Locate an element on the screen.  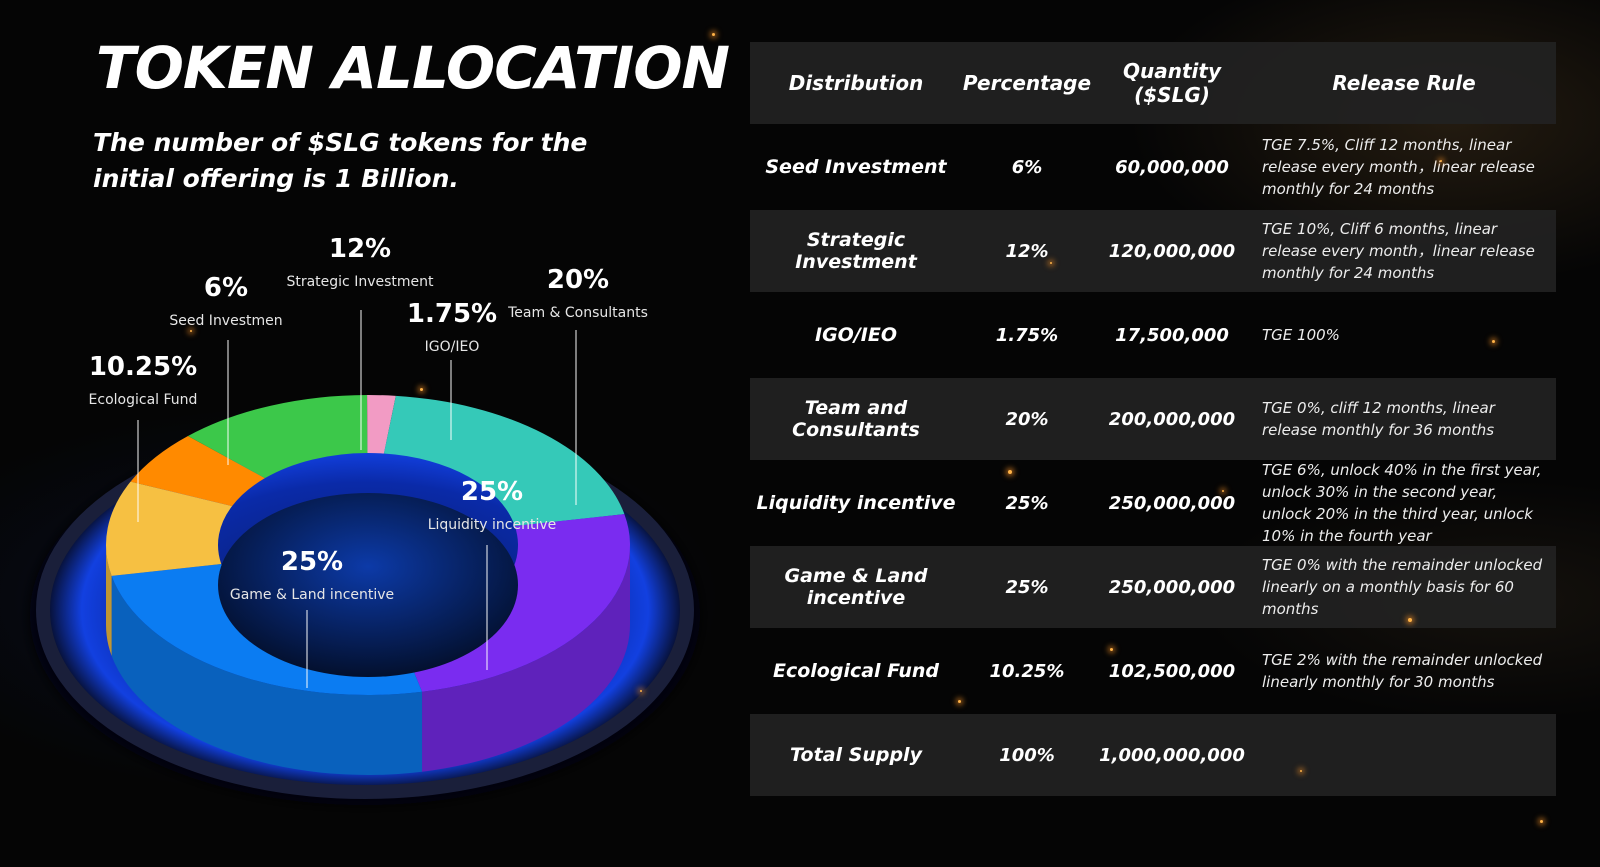
slice-percent-label: 6% is located at coordinates (226, 288).